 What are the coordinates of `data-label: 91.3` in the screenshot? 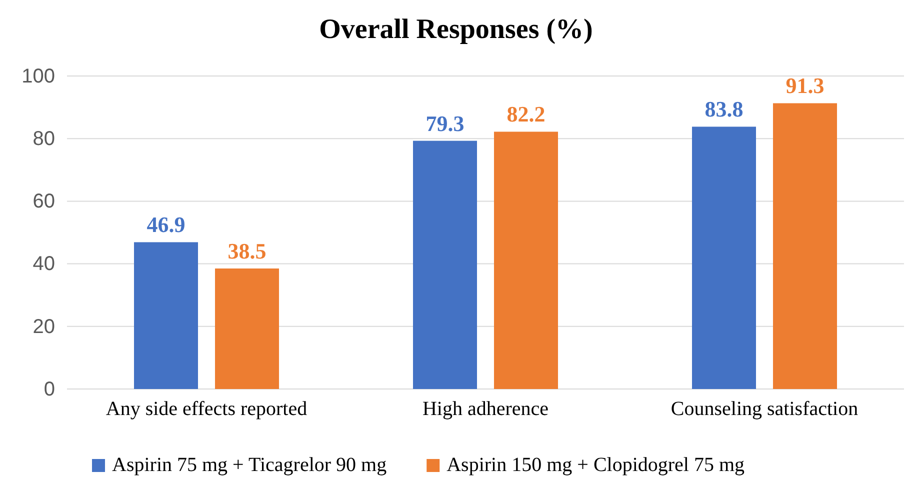 It's located at (805, 85).